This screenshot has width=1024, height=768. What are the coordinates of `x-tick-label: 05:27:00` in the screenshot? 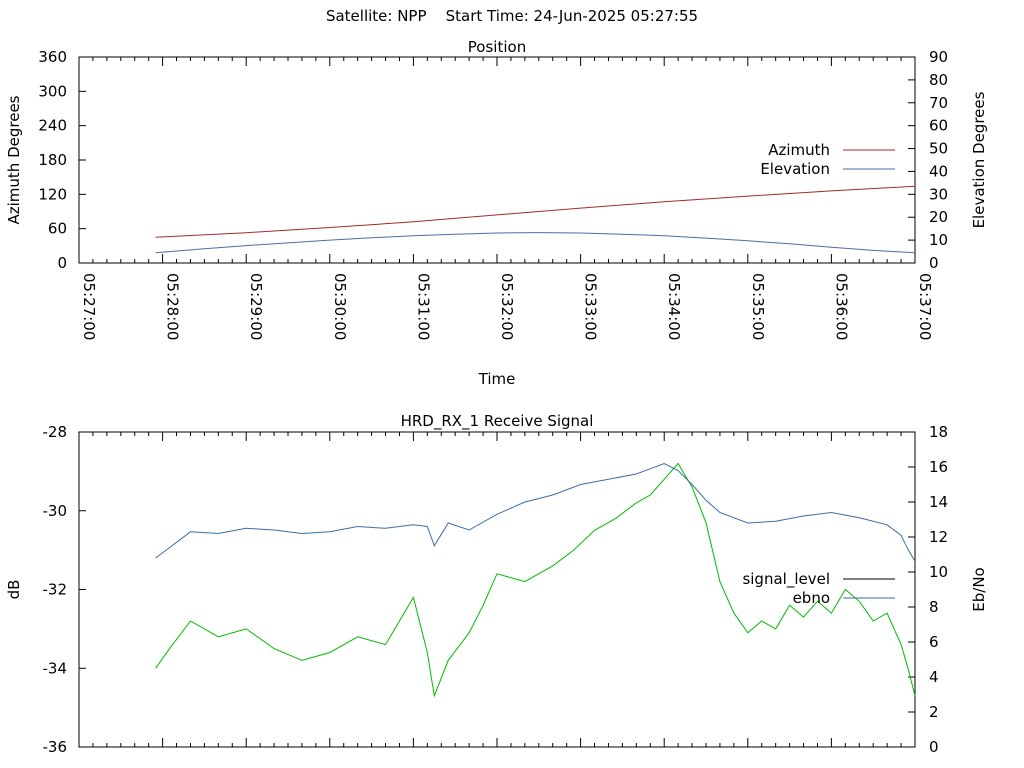 It's located at (89, 306).